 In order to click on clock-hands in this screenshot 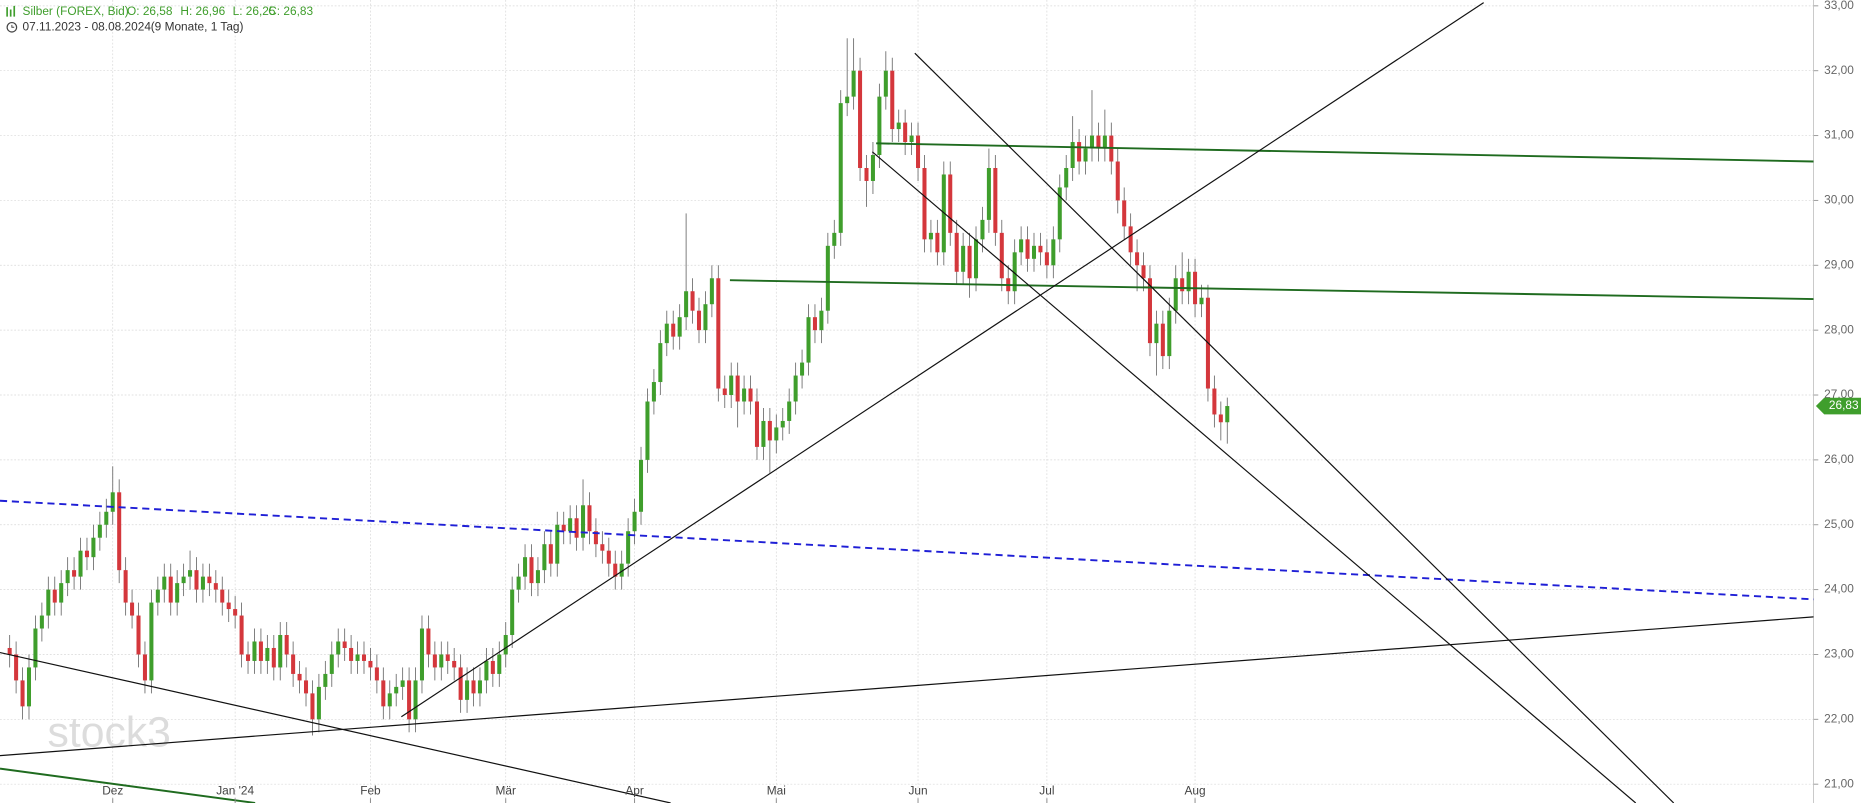, I will do `click(13, 26)`.